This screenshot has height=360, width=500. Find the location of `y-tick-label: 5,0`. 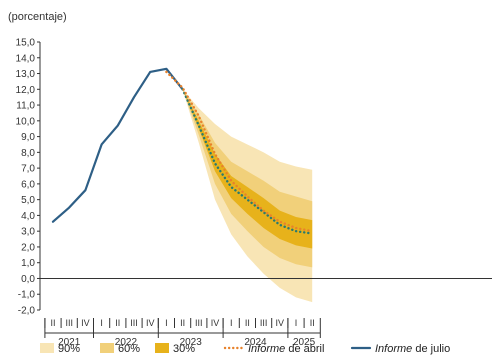

y-tick-label: 5,0 is located at coordinates (28, 200).